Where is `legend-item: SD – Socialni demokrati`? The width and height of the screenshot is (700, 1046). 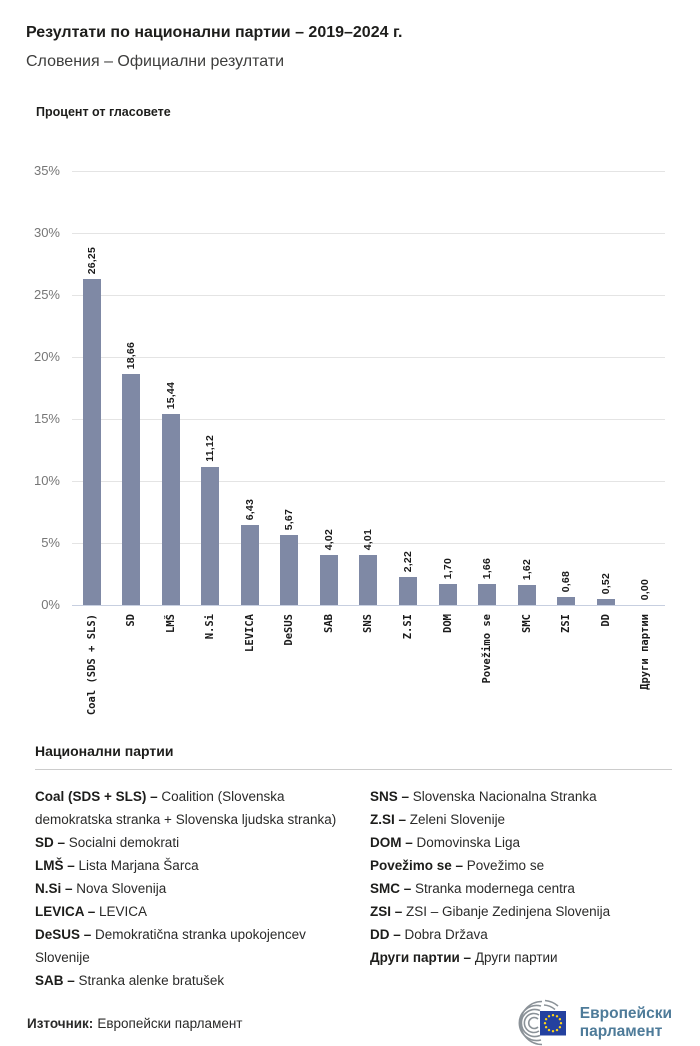 legend-item: SD – Socialni demokrati is located at coordinates (198, 842).